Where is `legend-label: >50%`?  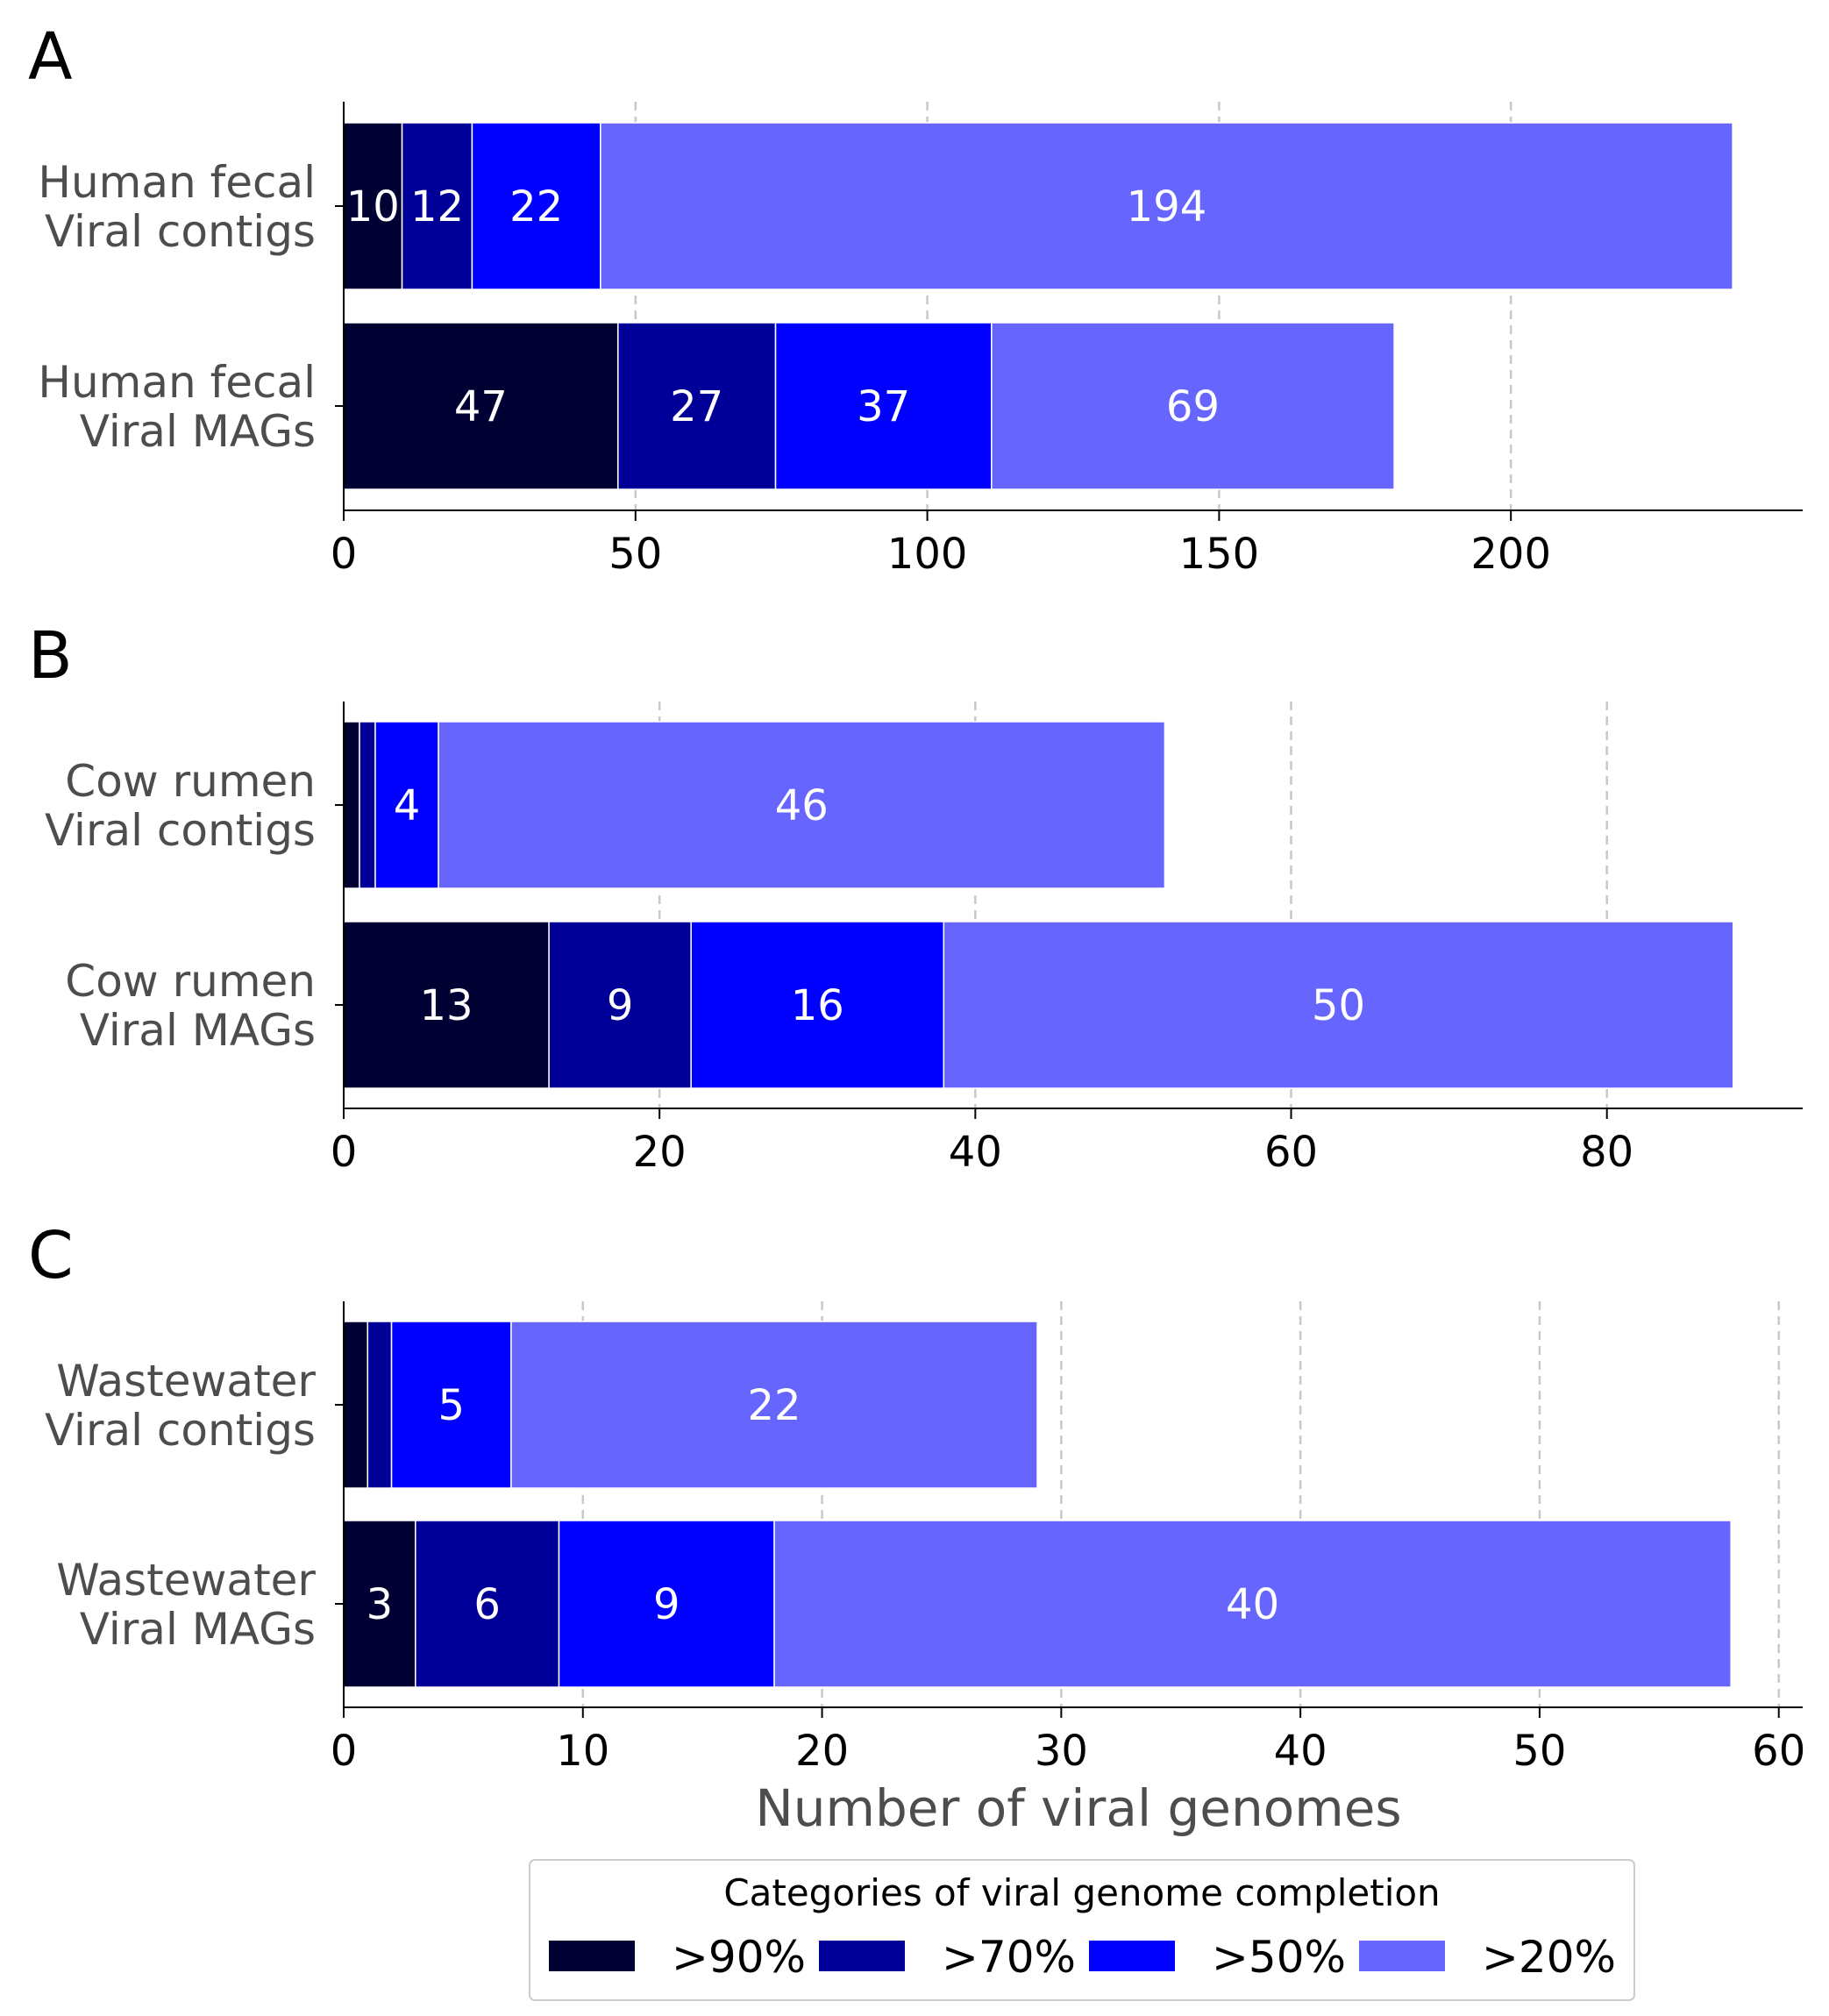
legend-label: >50% is located at coordinates (1279, 1957).